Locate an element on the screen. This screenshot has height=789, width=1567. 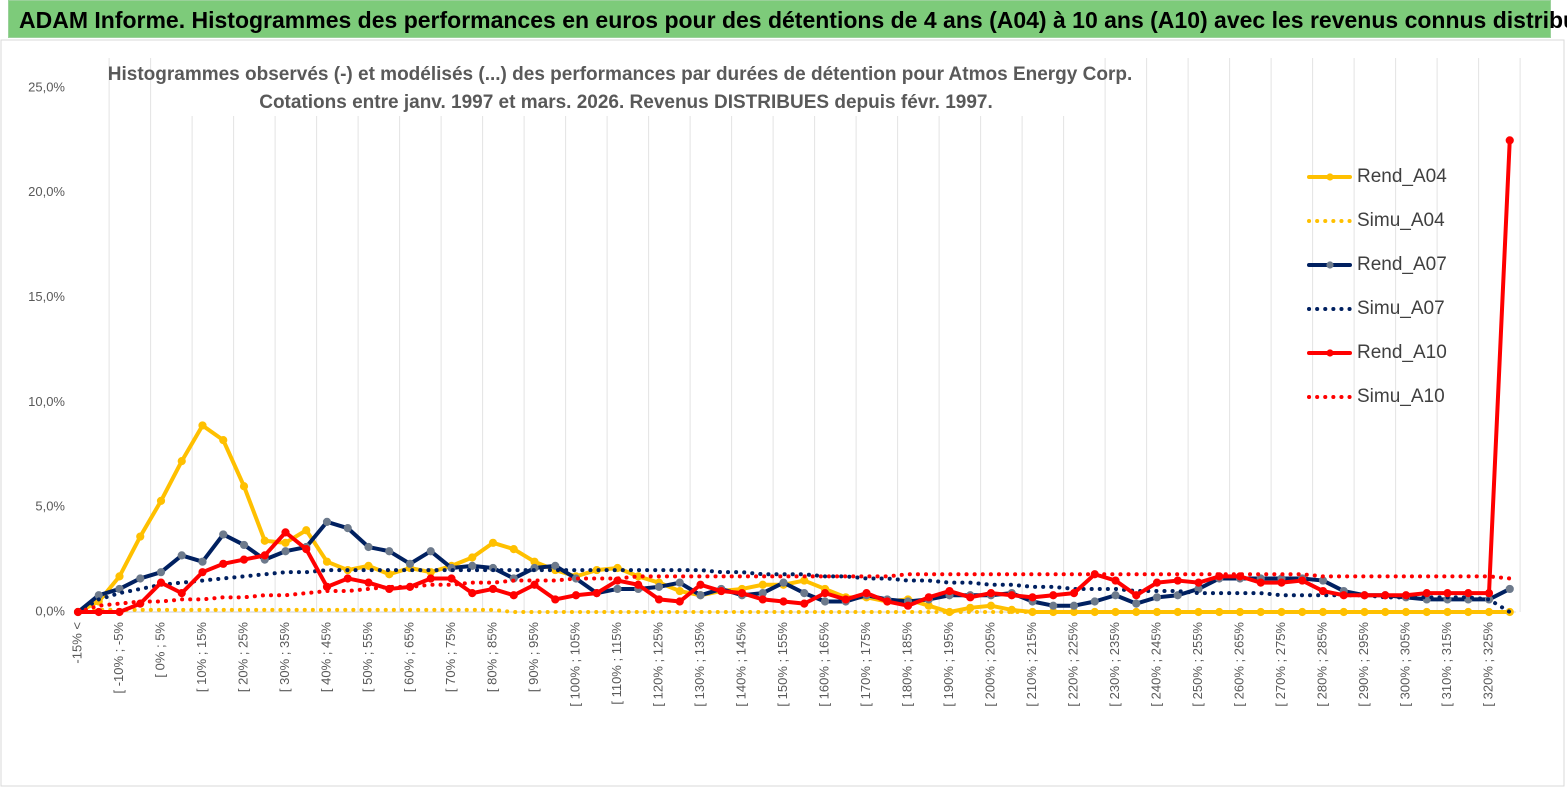
title-backdrop is located at coordinates (628, 87).